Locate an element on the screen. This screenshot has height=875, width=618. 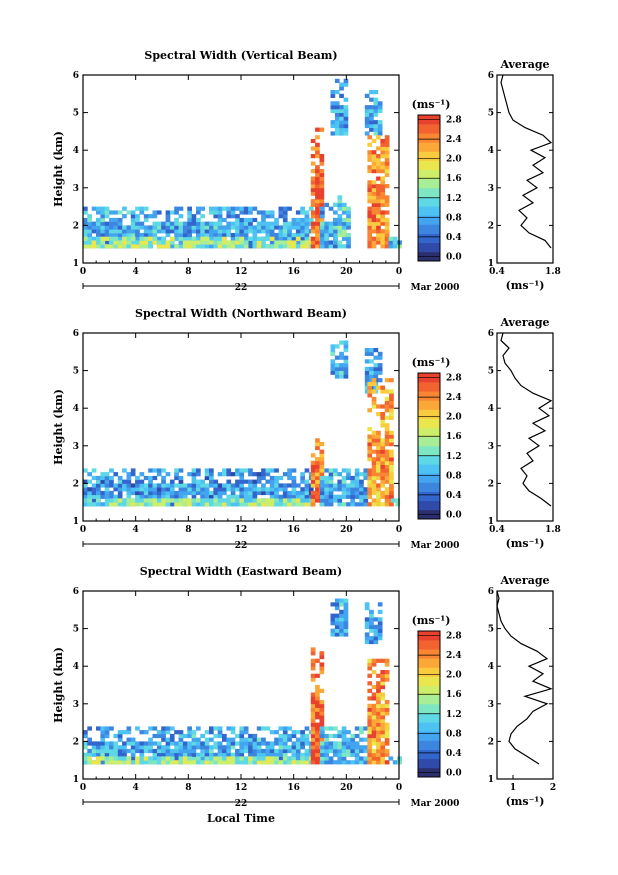
heatmap-cells is located at coordinates (242, 163).